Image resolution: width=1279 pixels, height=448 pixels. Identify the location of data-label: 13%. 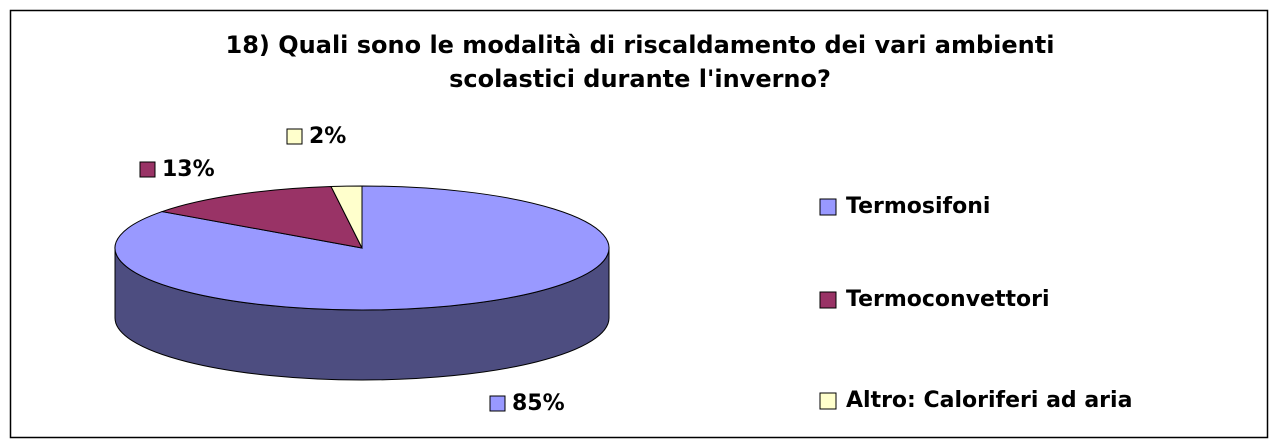
(188, 169).